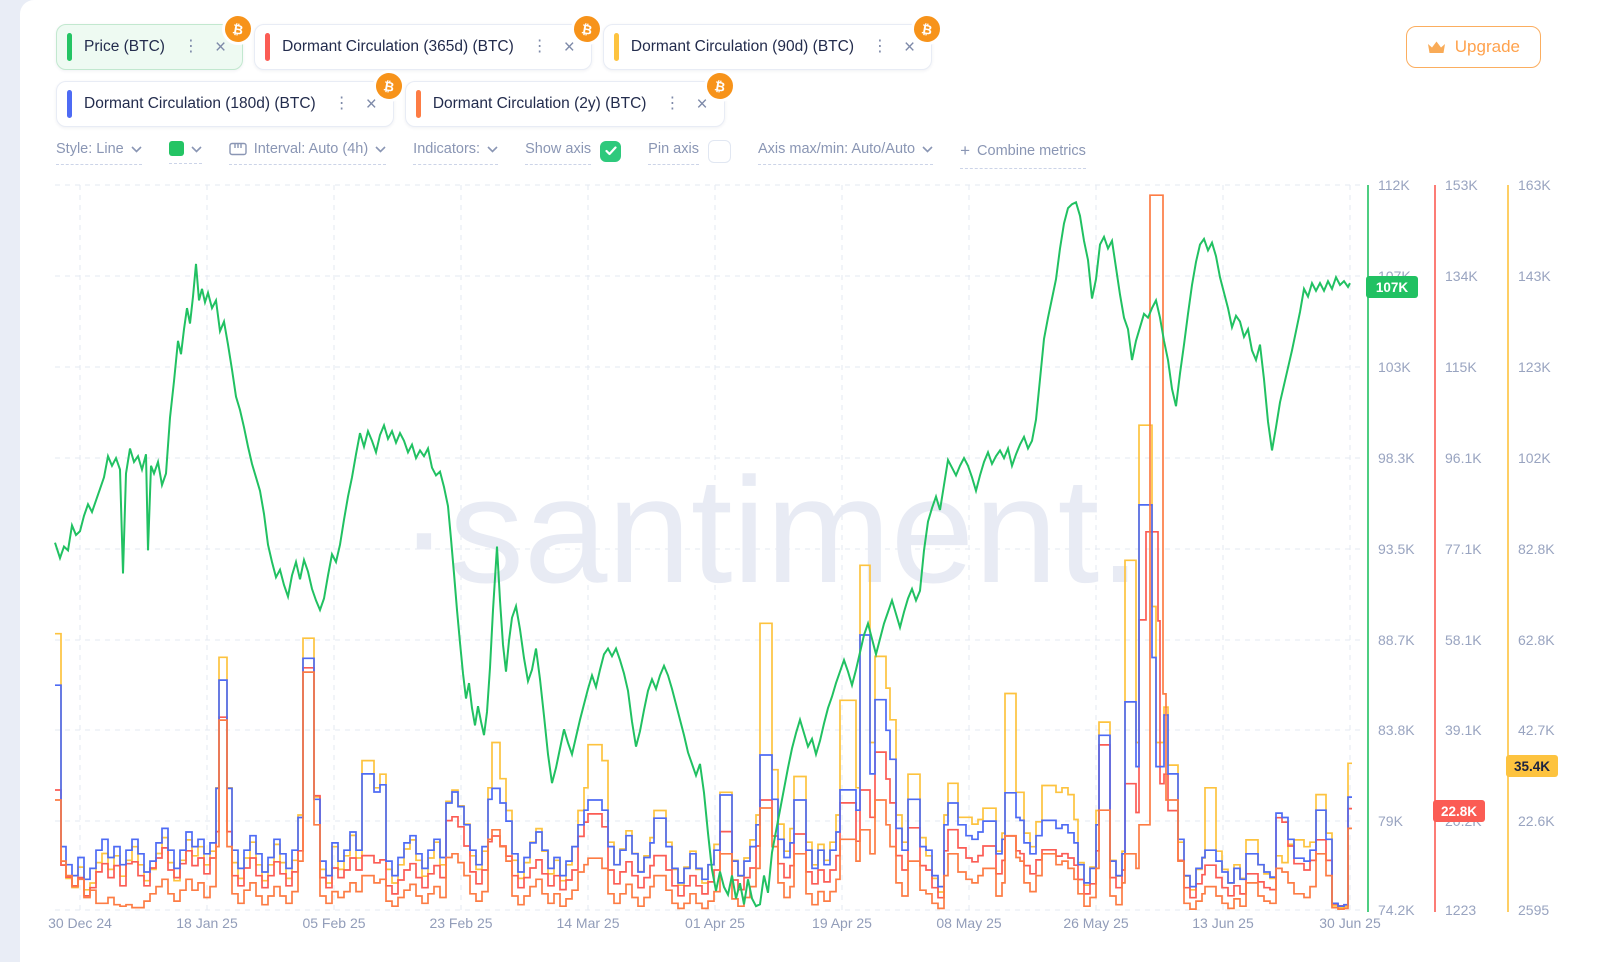  What do you see at coordinates (1463, 458) in the screenshot?
I see `dormant_365d-axis-tick: 96.1K` at bounding box center [1463, 458].